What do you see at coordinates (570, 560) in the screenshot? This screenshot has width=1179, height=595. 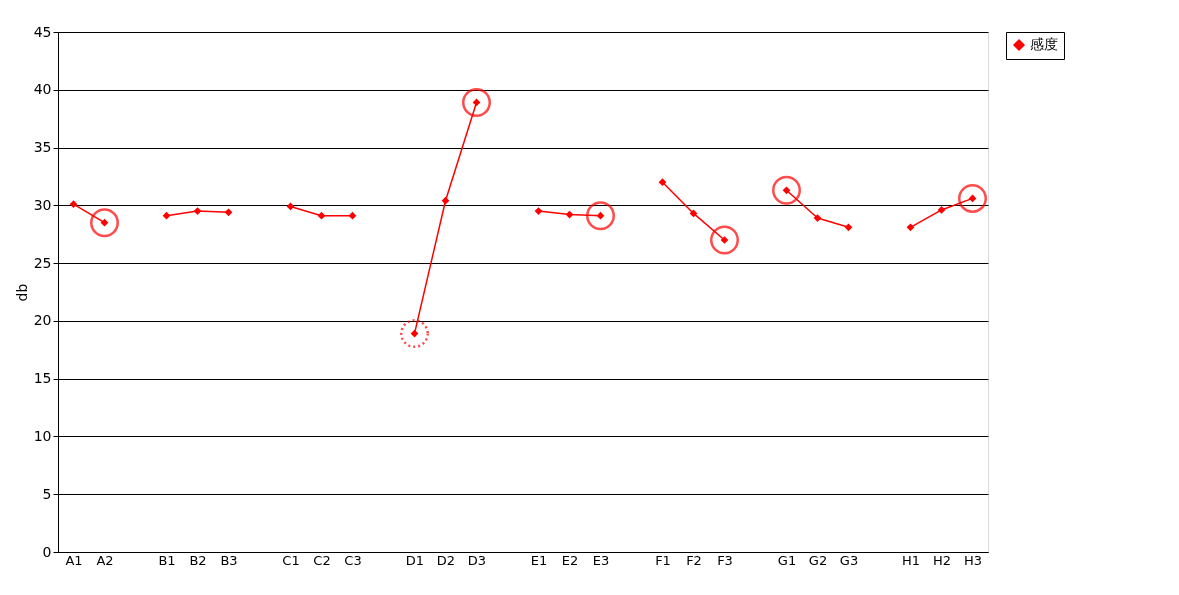 I see `x-tick-label: E2` at bounding box center [570, 560].